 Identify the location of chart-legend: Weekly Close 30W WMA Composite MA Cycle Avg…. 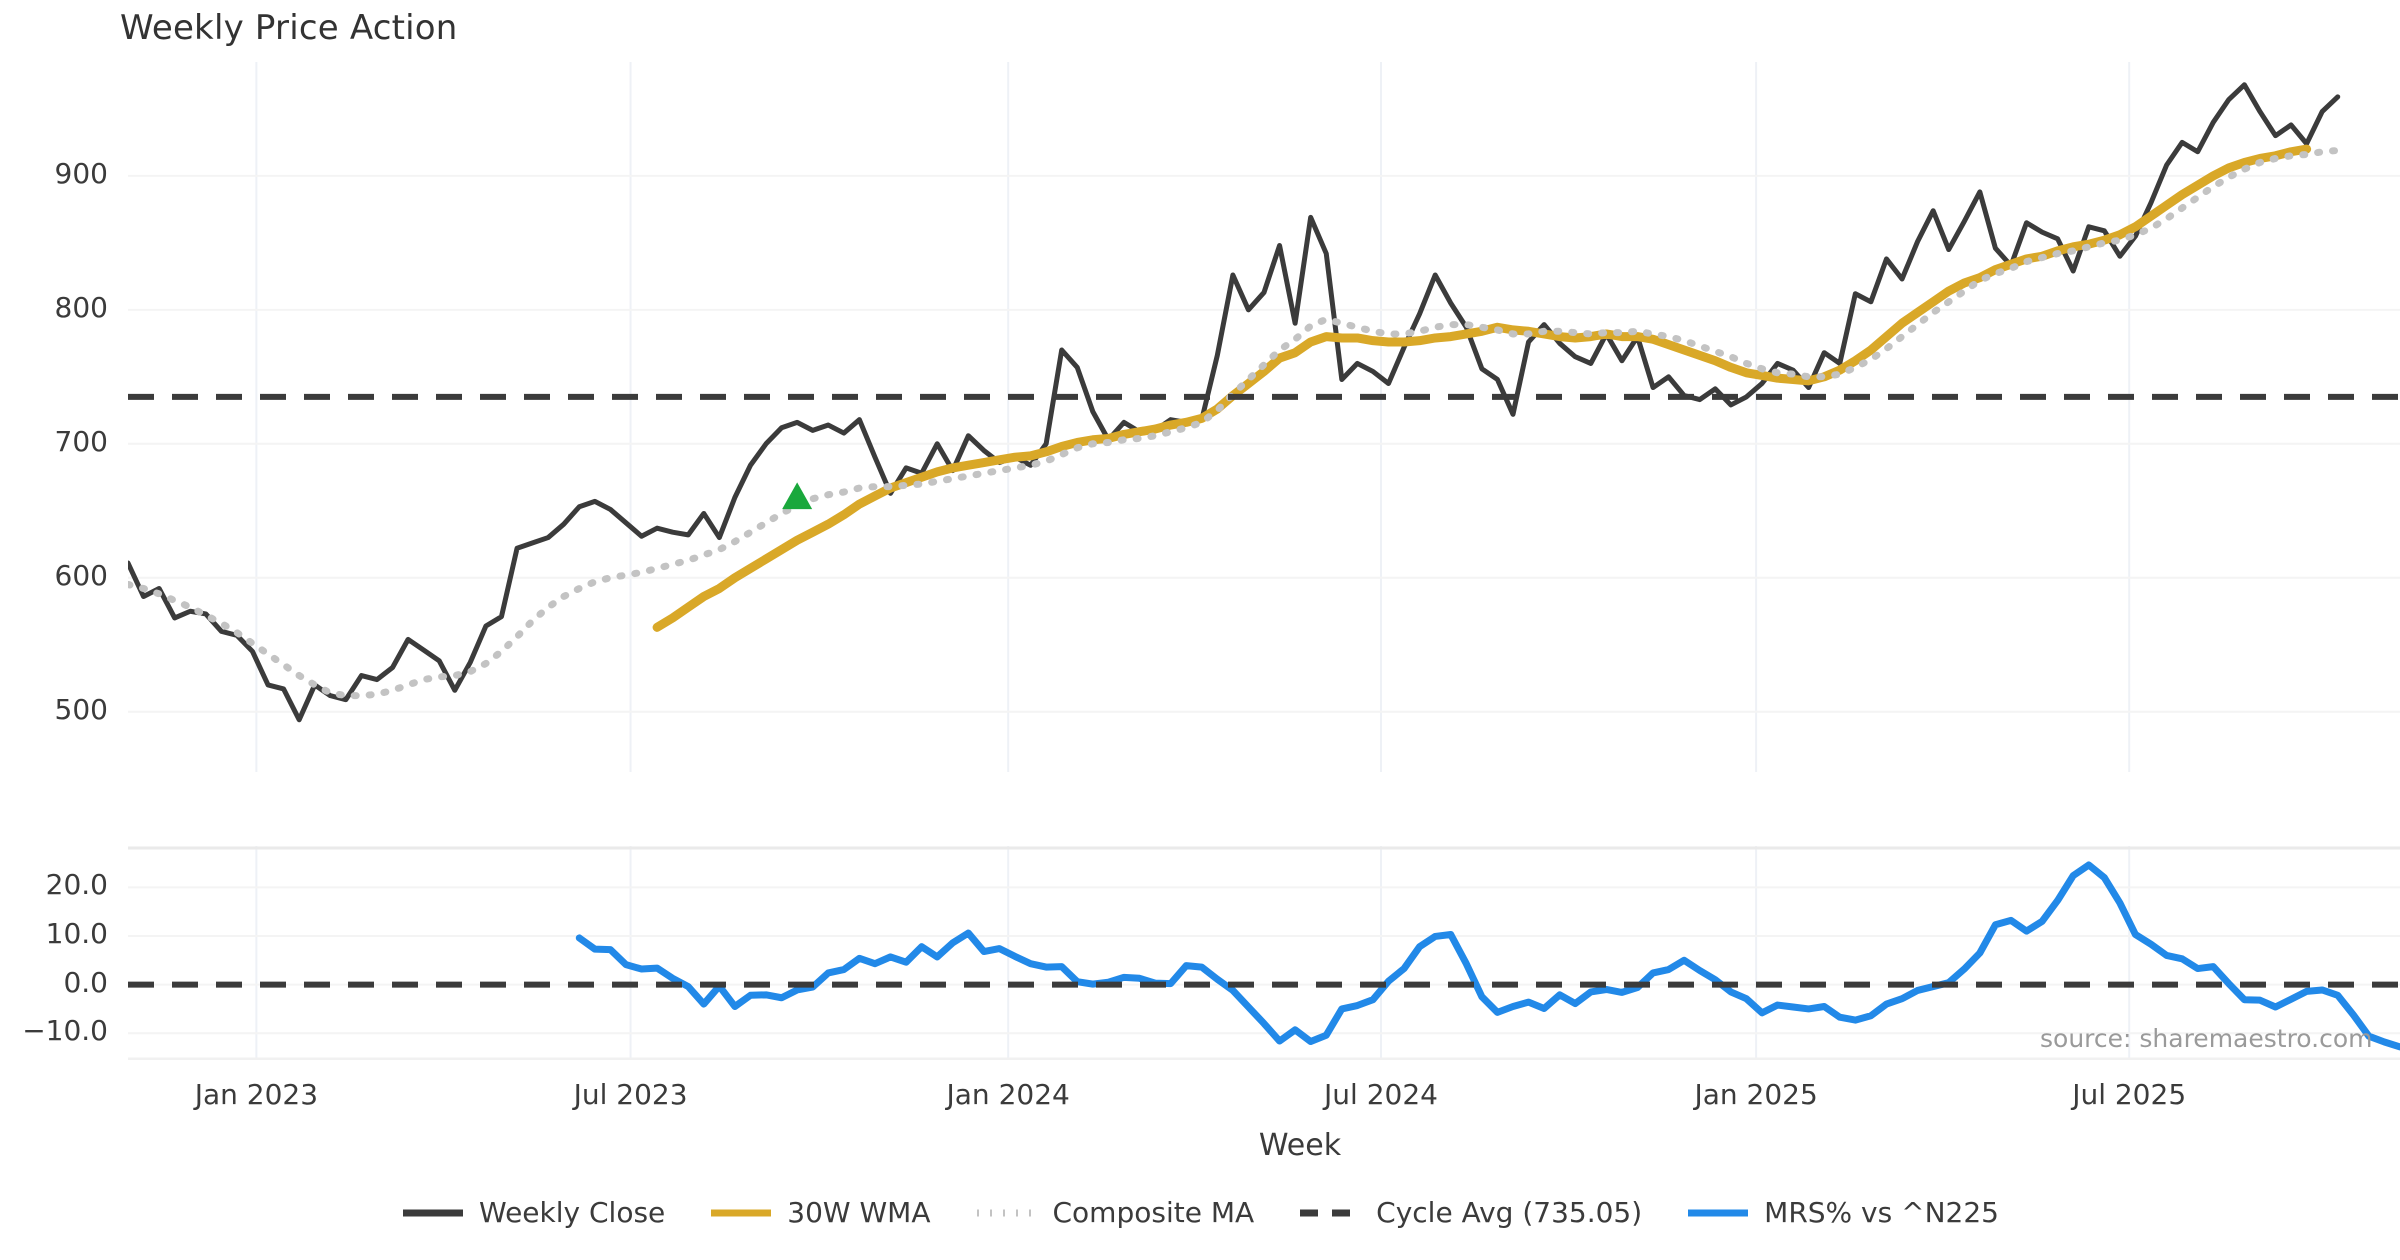
(1200, 1212).